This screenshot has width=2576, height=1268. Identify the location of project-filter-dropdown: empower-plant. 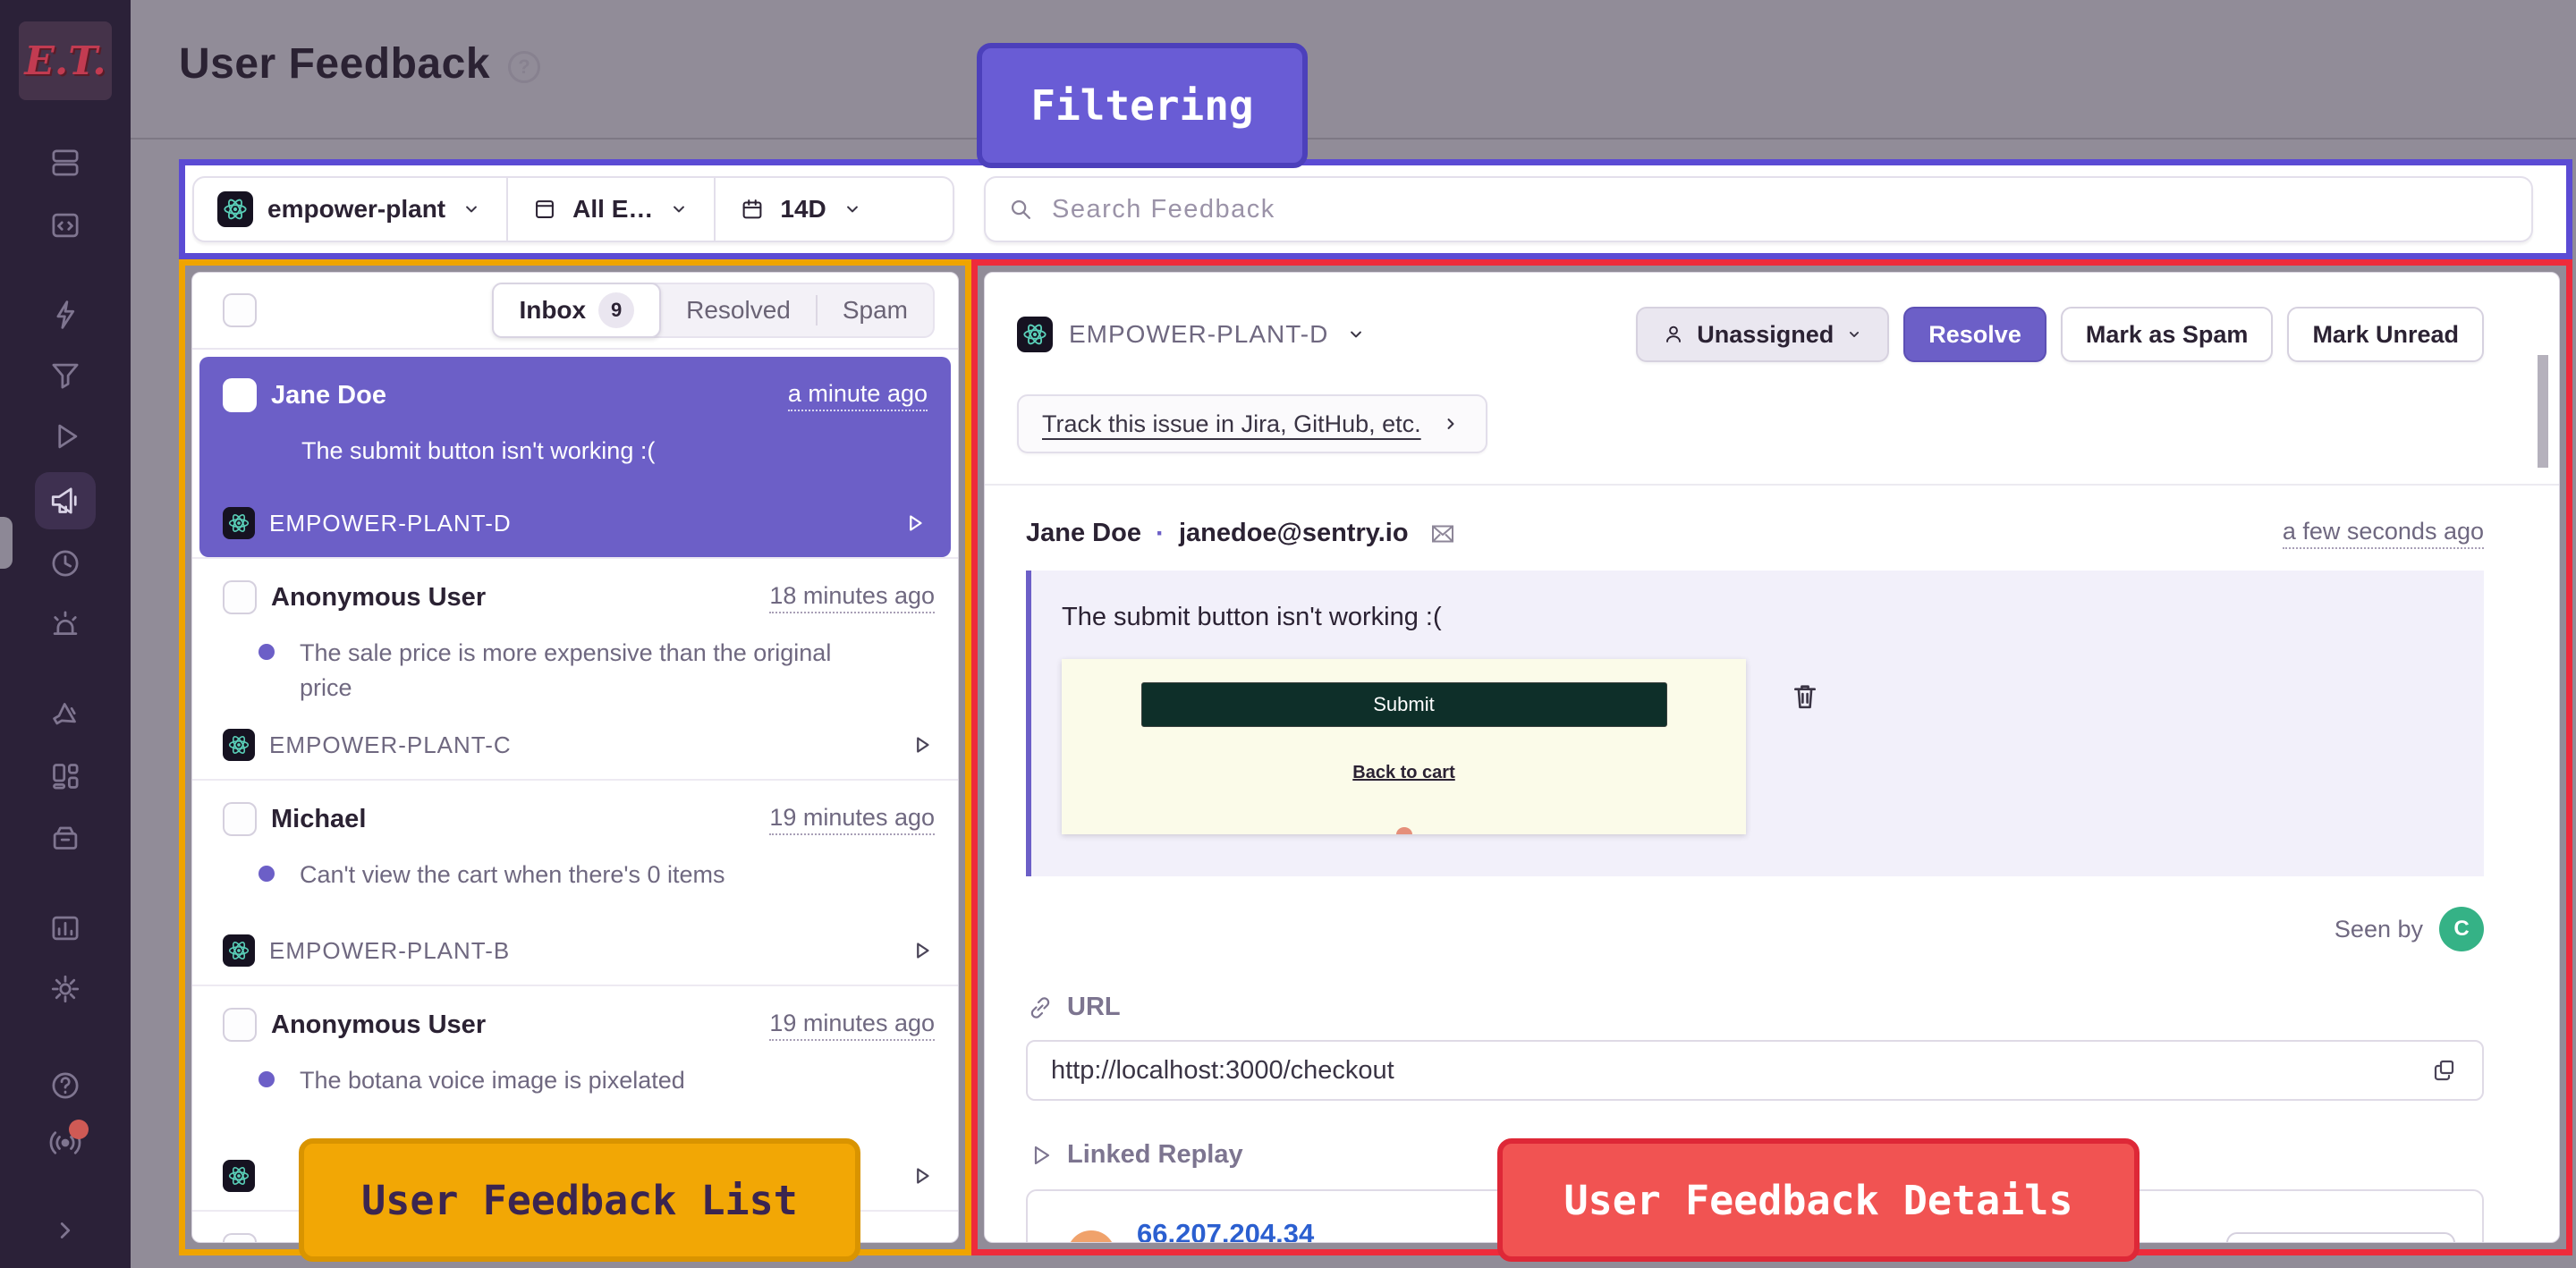
(350, 209).